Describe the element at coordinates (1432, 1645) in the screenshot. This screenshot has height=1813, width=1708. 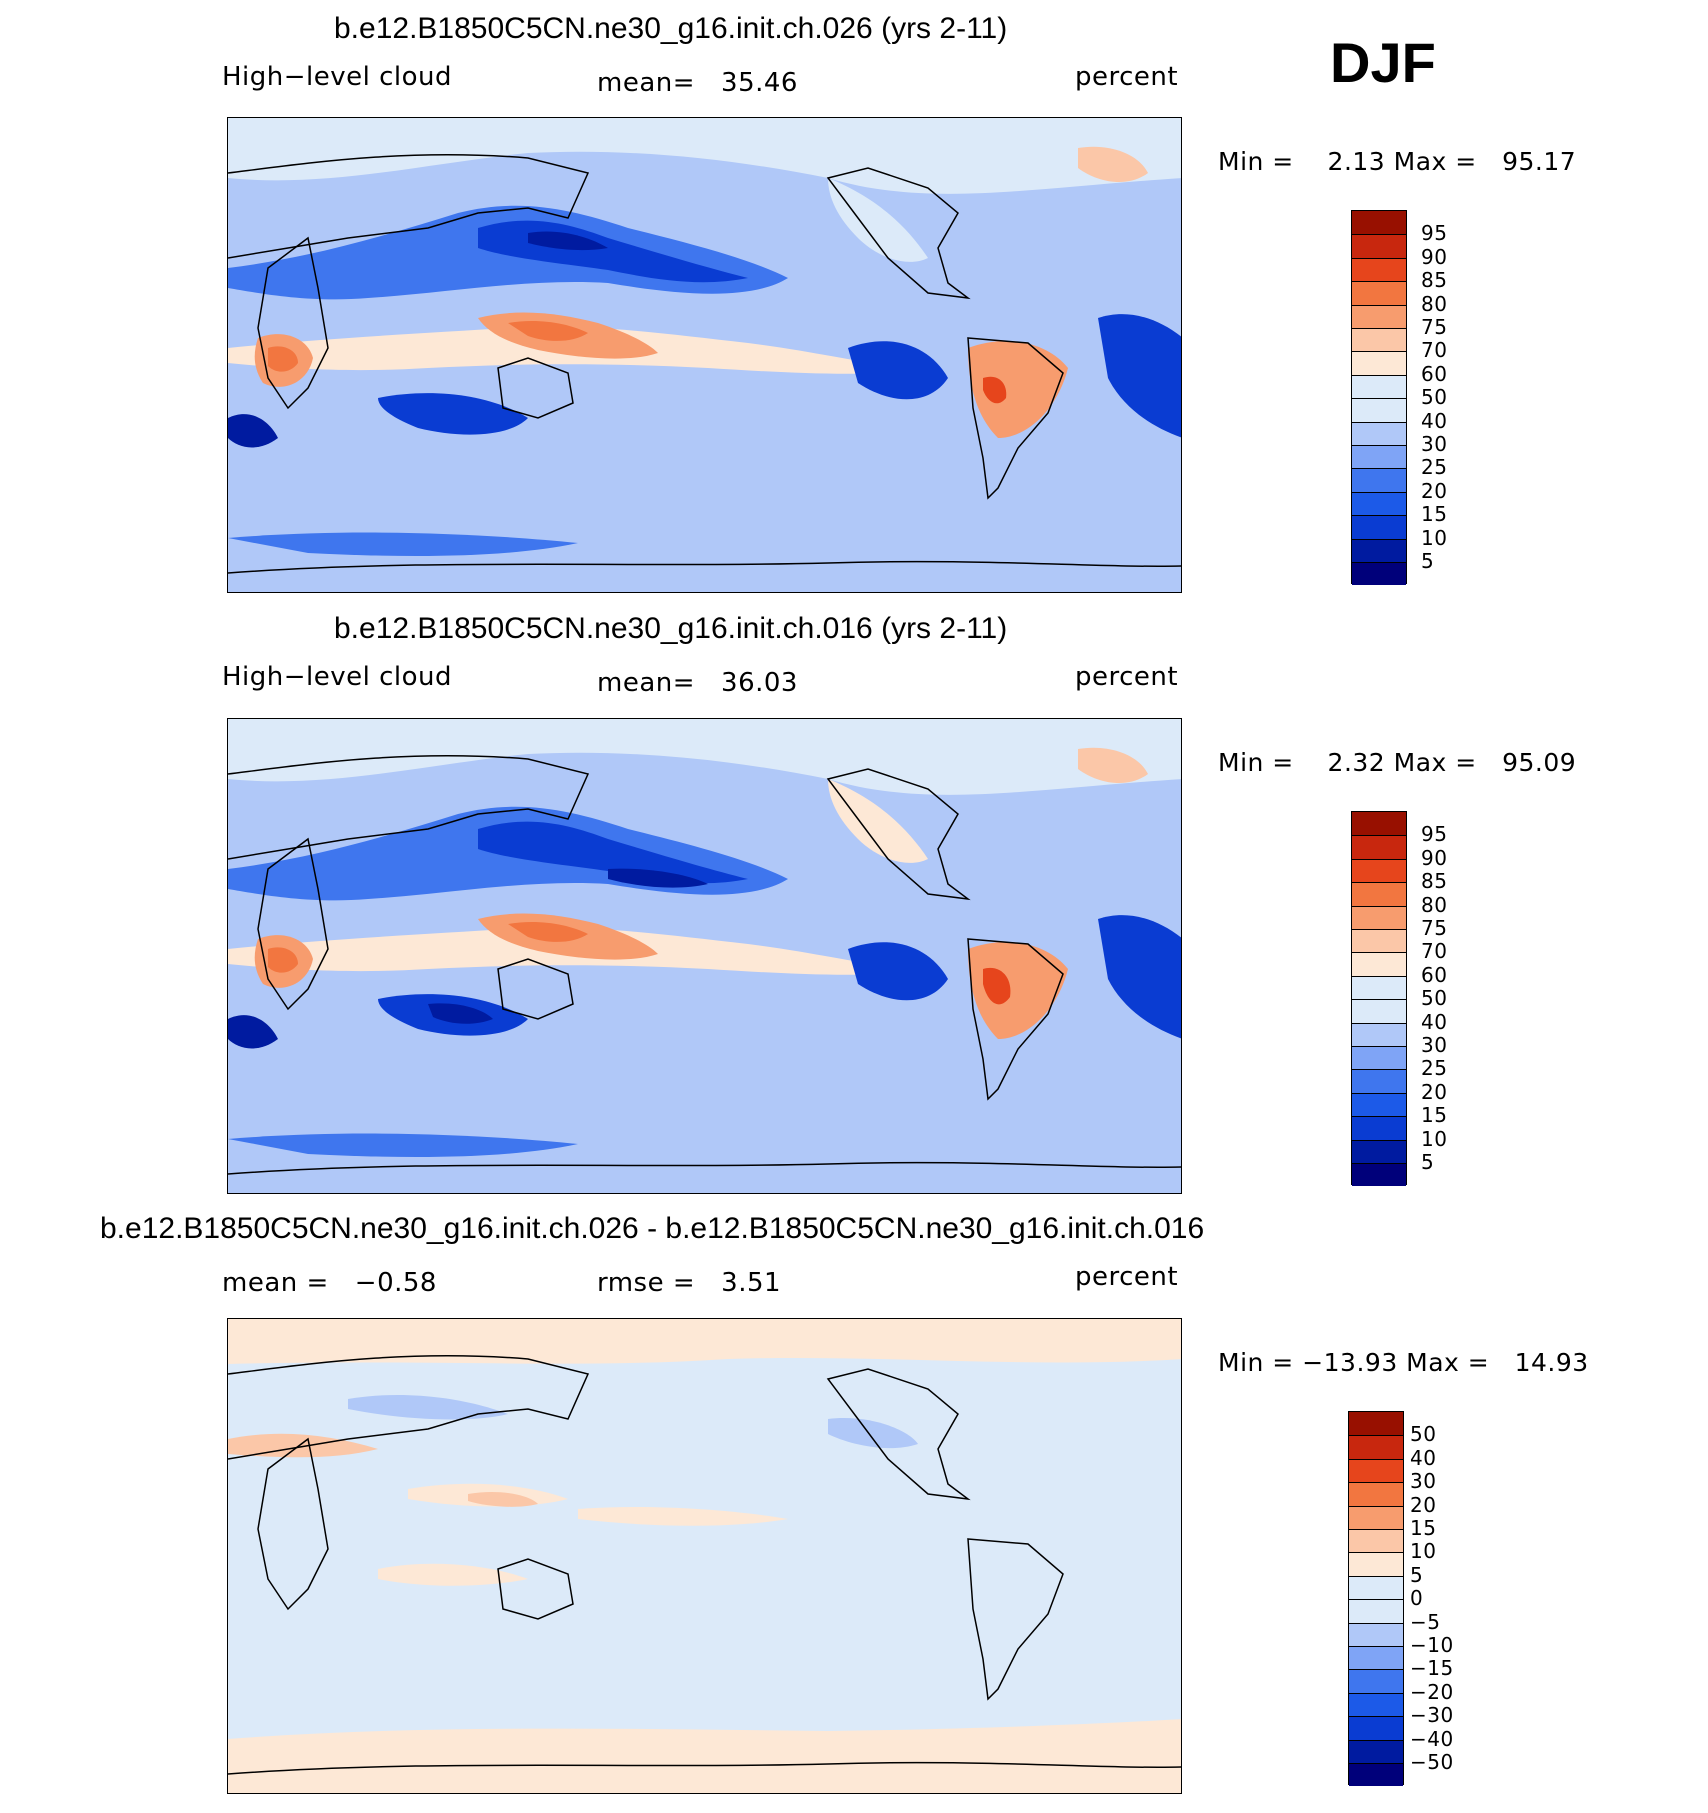
I see `colorbar-tick-label: −10` at that location.